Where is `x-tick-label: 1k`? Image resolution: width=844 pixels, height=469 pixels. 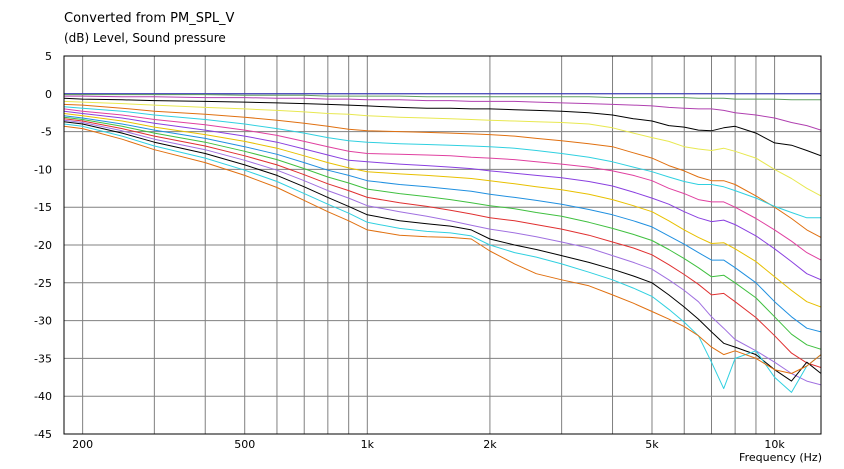
x-tick-label: 1k is located at coordinates (368, 444).